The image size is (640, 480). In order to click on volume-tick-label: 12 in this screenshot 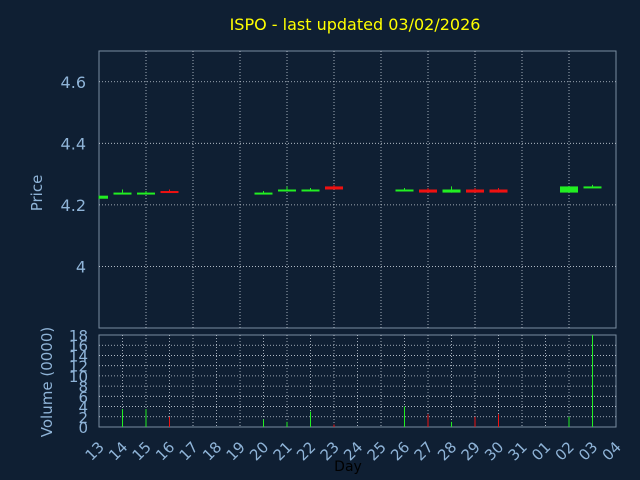, I will do `click(78, 367)`.